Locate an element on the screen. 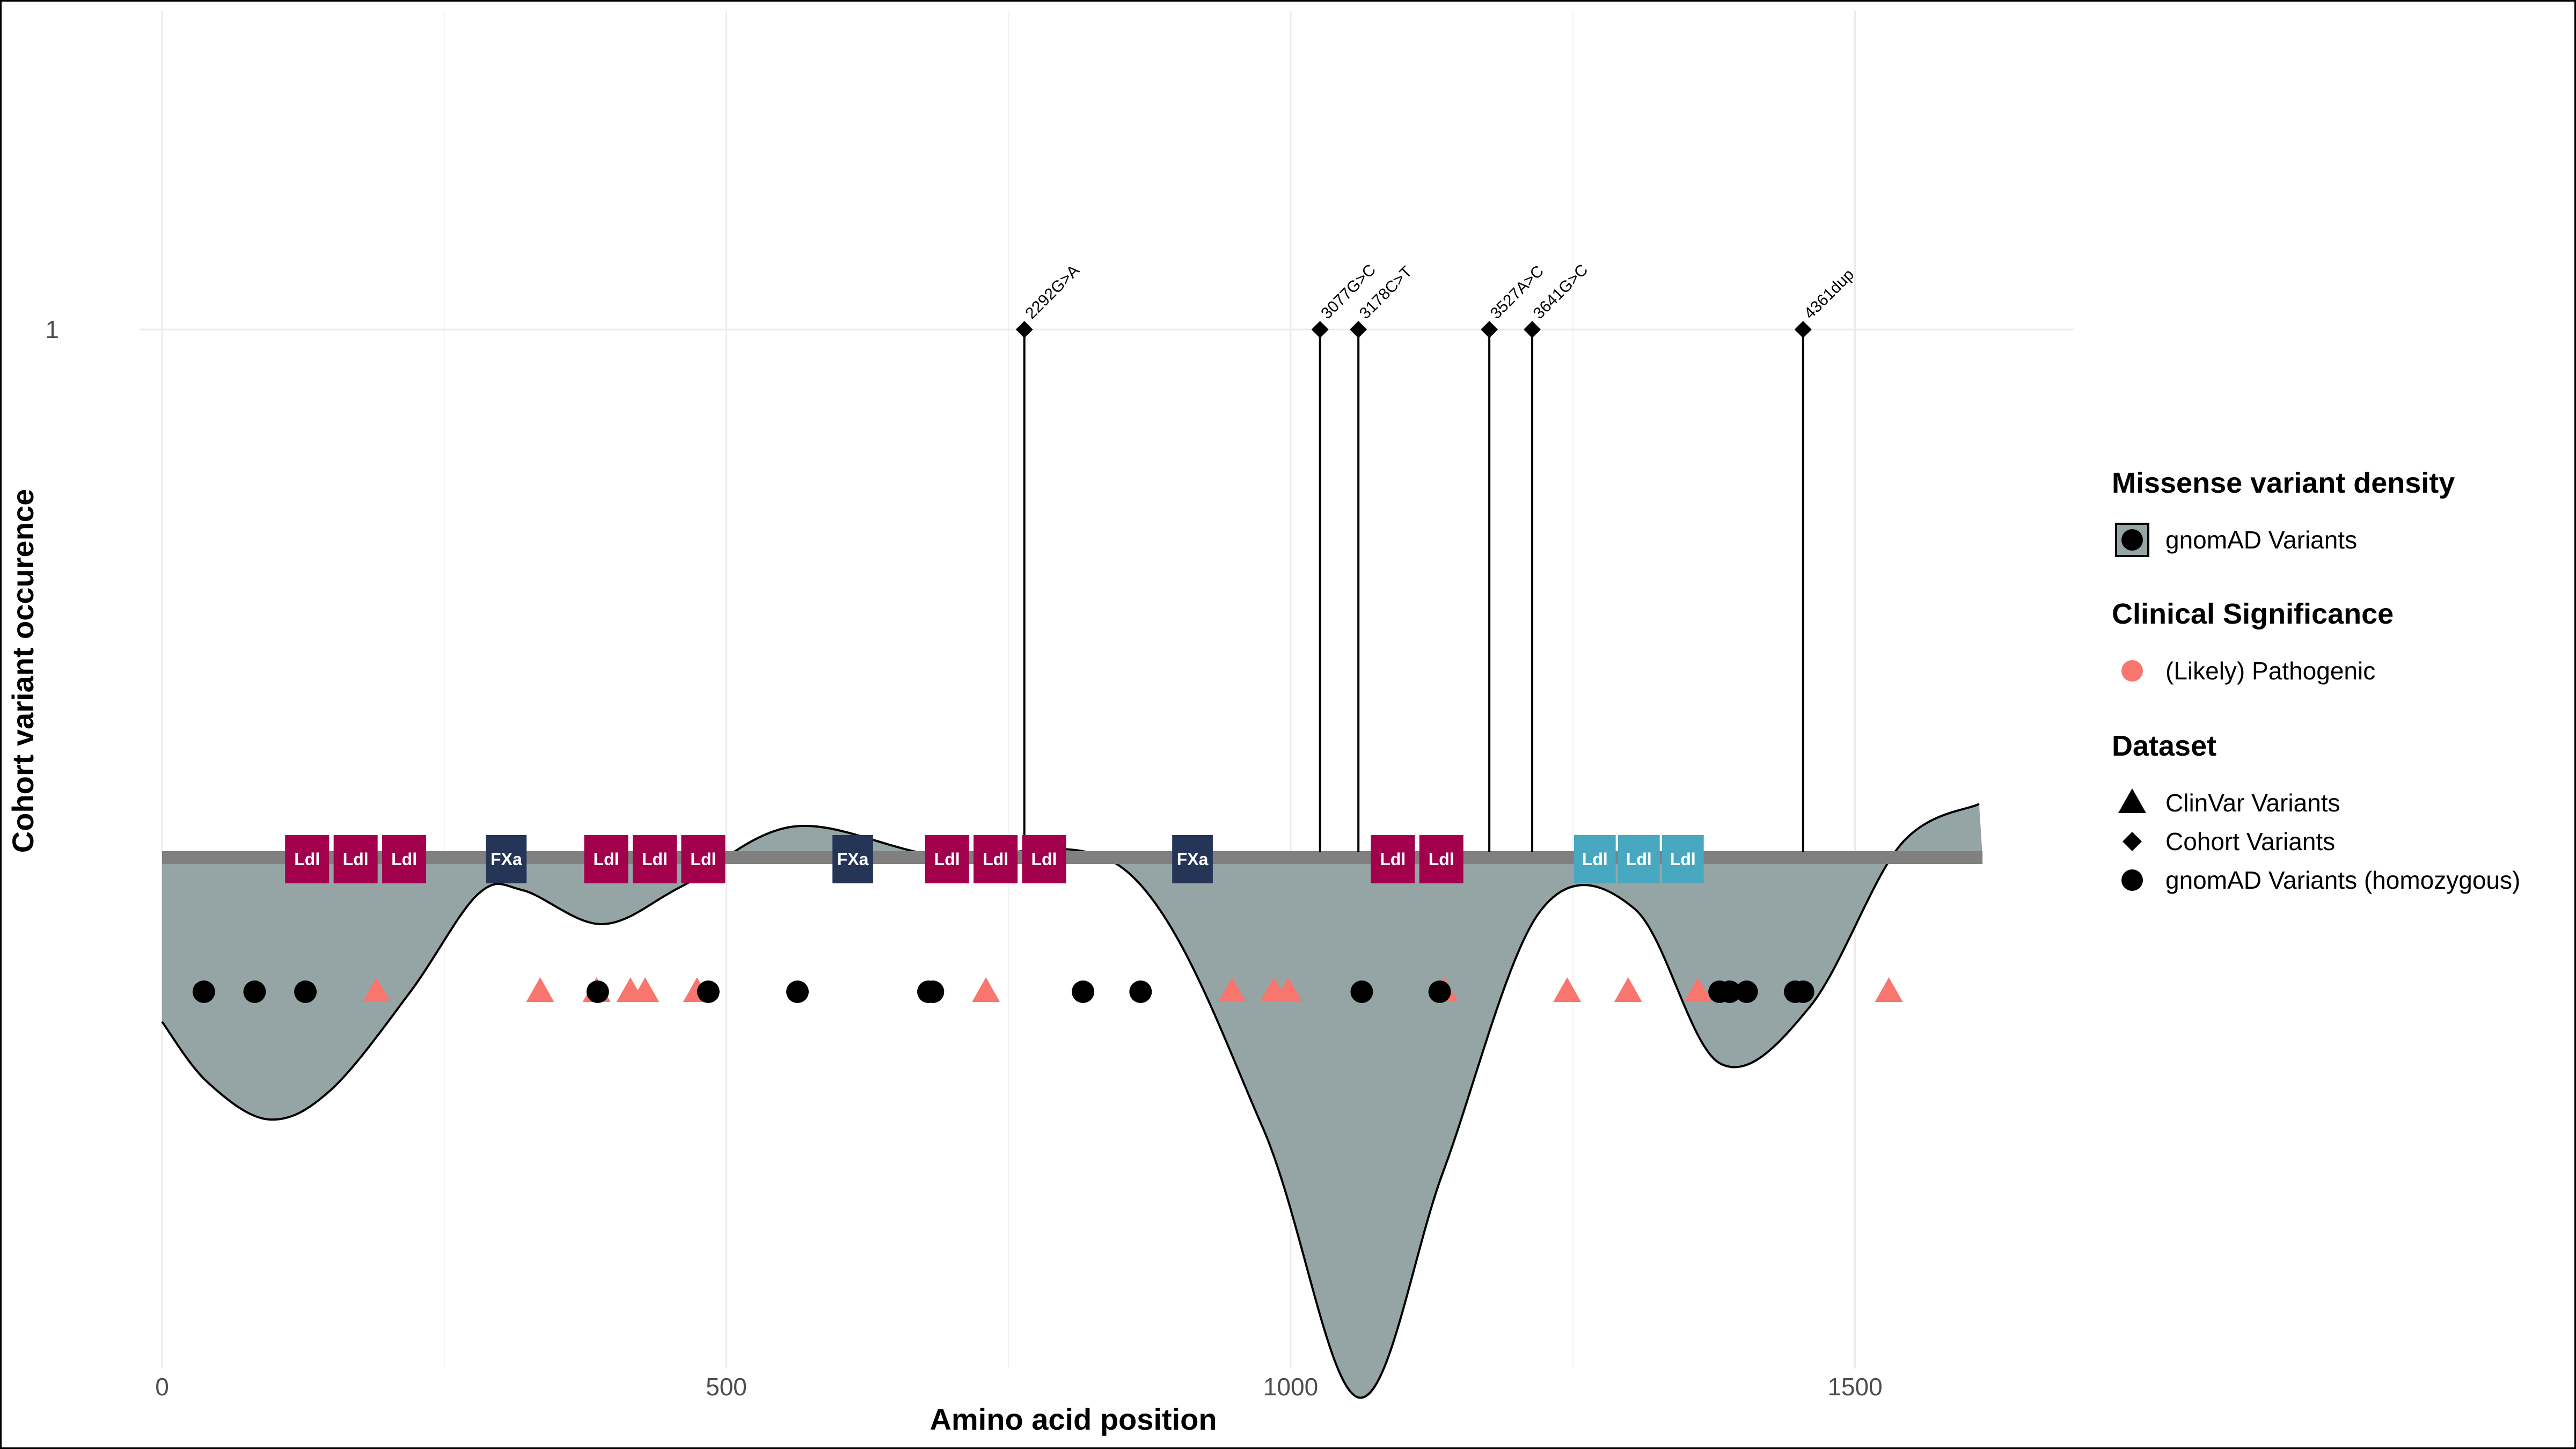 The height and width of the screenshot is (1449, 2576). x-tick-label: 1000 is located at coordinates (1290, 1387).